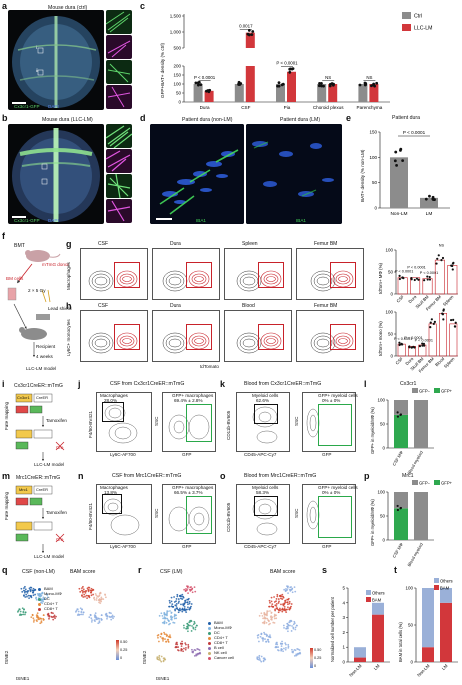 The width and height of the screenshot is (462, 685). What do you see at coordinates (428, 654) in the screenshot?
I see `bar-bam` at bounding box center [428, 654].